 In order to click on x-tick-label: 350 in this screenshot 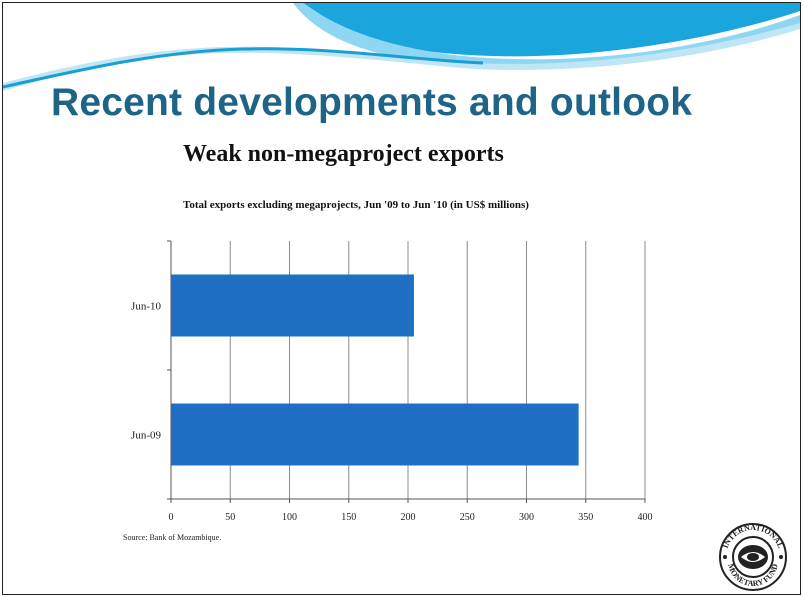, I will do `click(585, 517)`.